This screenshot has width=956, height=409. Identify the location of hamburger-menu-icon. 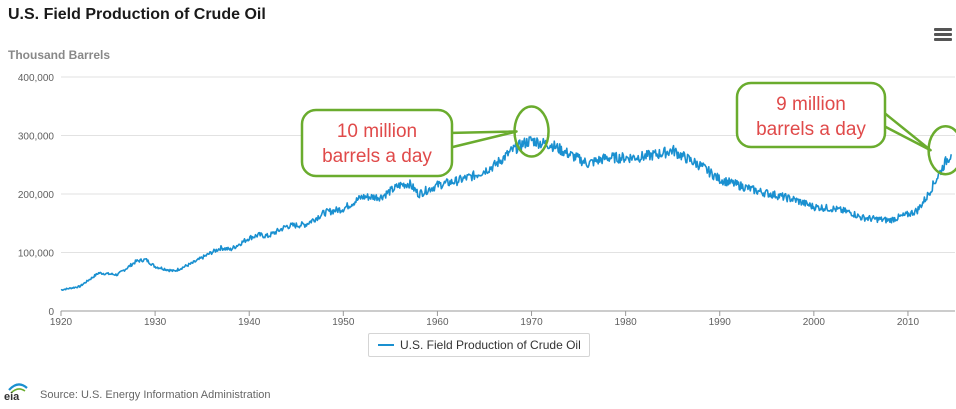
(943, 36).